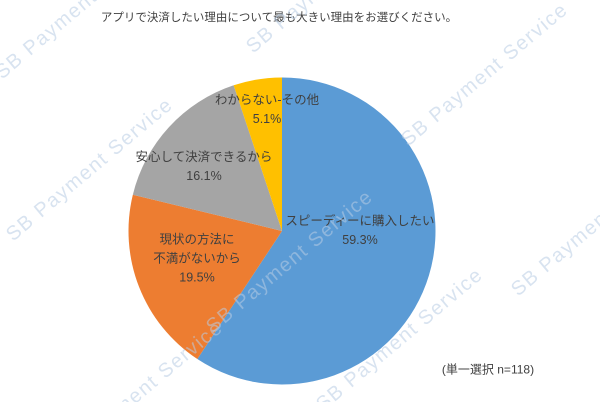 This screenshot has height=402, width=600. I want to click on label-line: 現状の方法に, so click(197, 239).